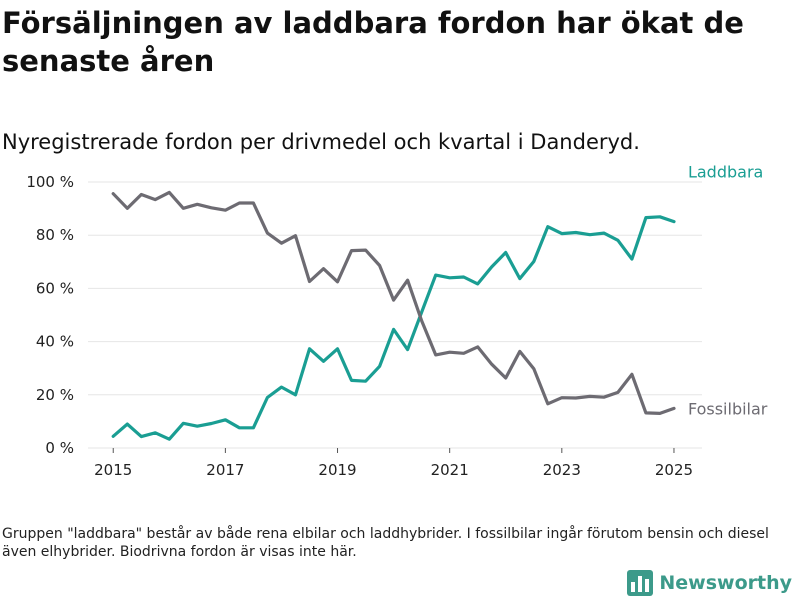 This screenshot has width=800, height=600. Describe the element at coordinates (50, 315) in the screenshot. I see `y-axis-ticks: 0 % 20 % 40 % 60 % 80 % 100 %` at that location.